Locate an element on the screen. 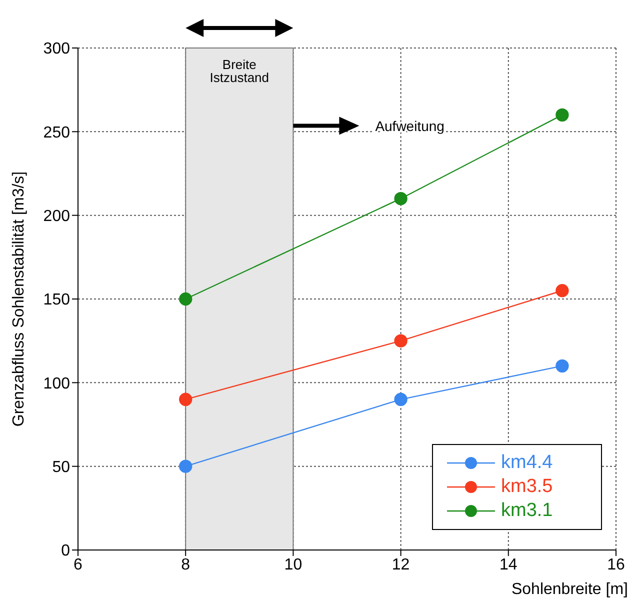 This screenshot has width=640, height=608. legend-label: km3.1 is located at coordinates (527, 511).